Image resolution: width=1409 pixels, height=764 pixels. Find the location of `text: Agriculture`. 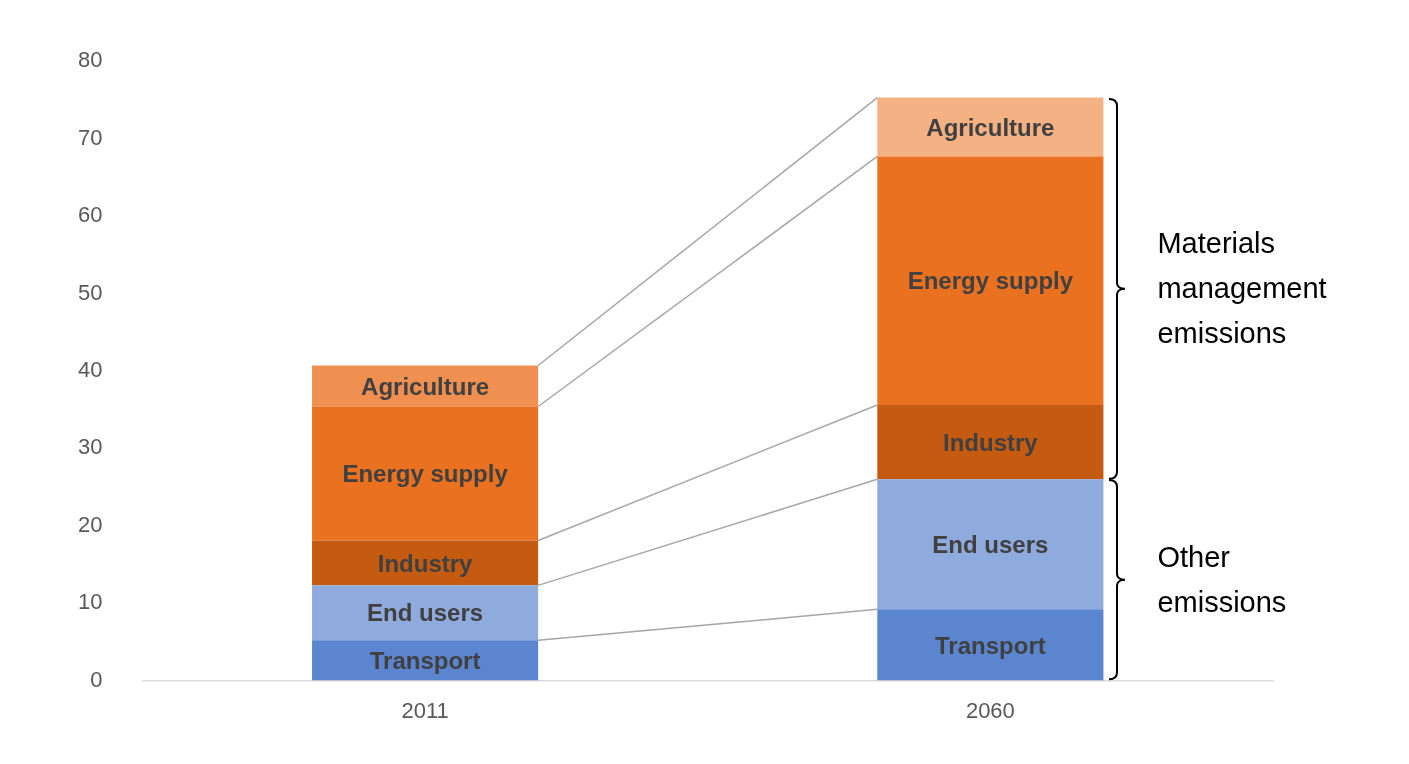

text: Agriculture is located at coordinates (990, 127).